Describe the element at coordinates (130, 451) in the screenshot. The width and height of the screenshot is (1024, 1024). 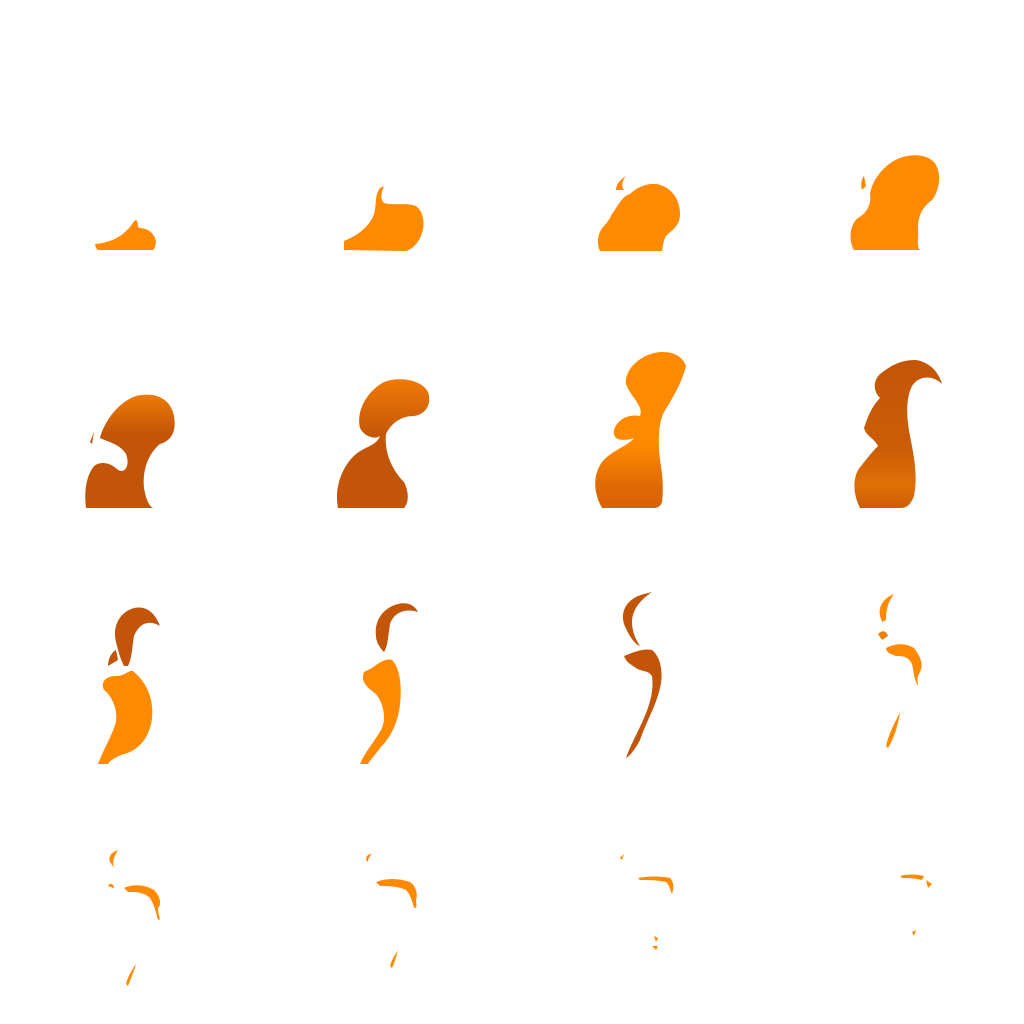
I see `flame-frame-5-graphic` at that location.